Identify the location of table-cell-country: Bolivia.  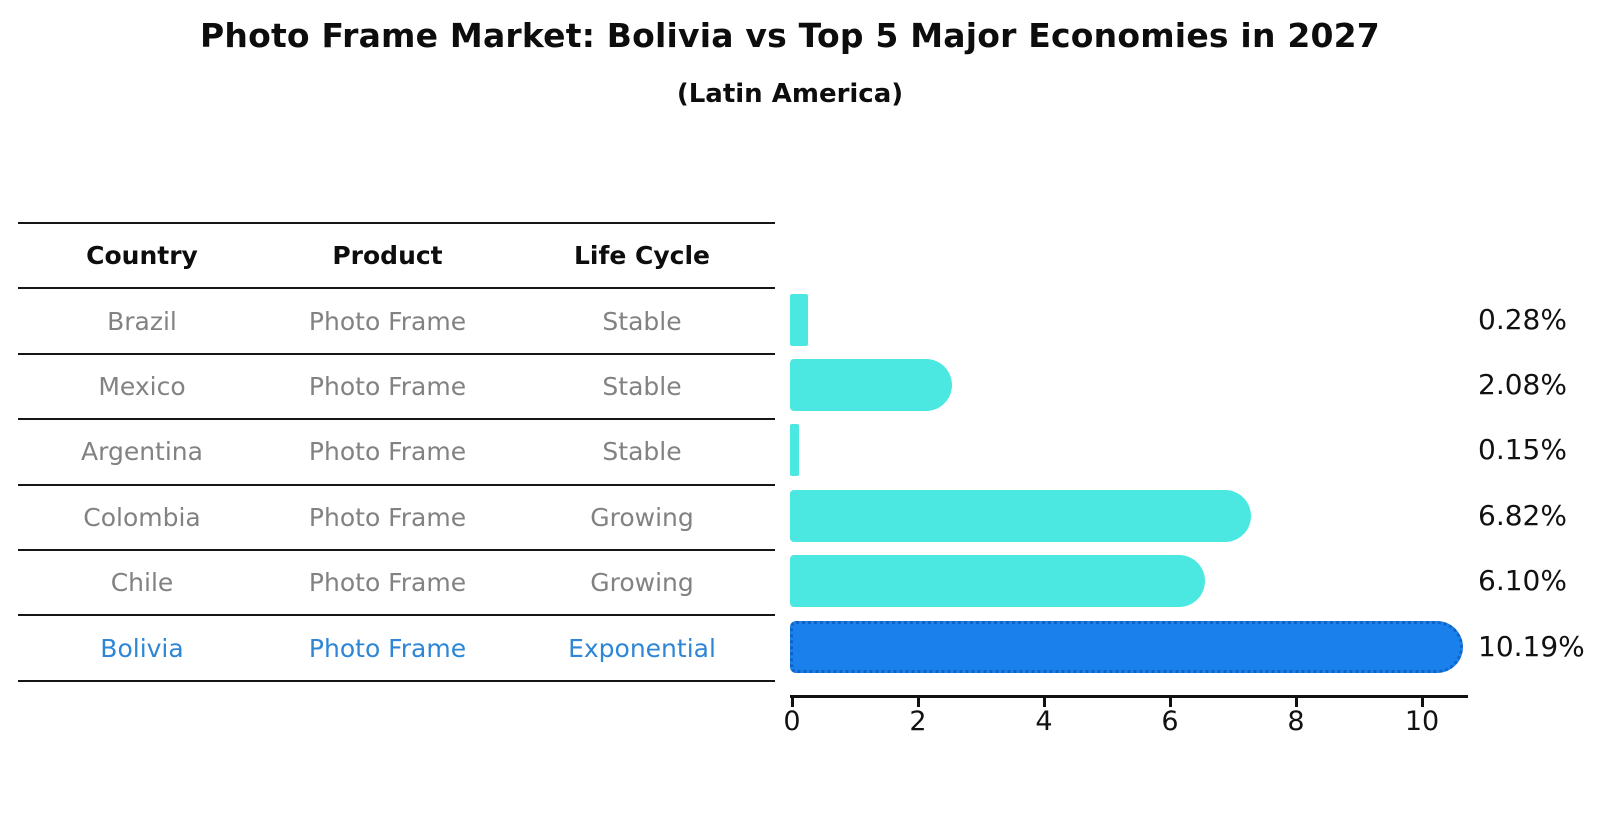
(142, 648).